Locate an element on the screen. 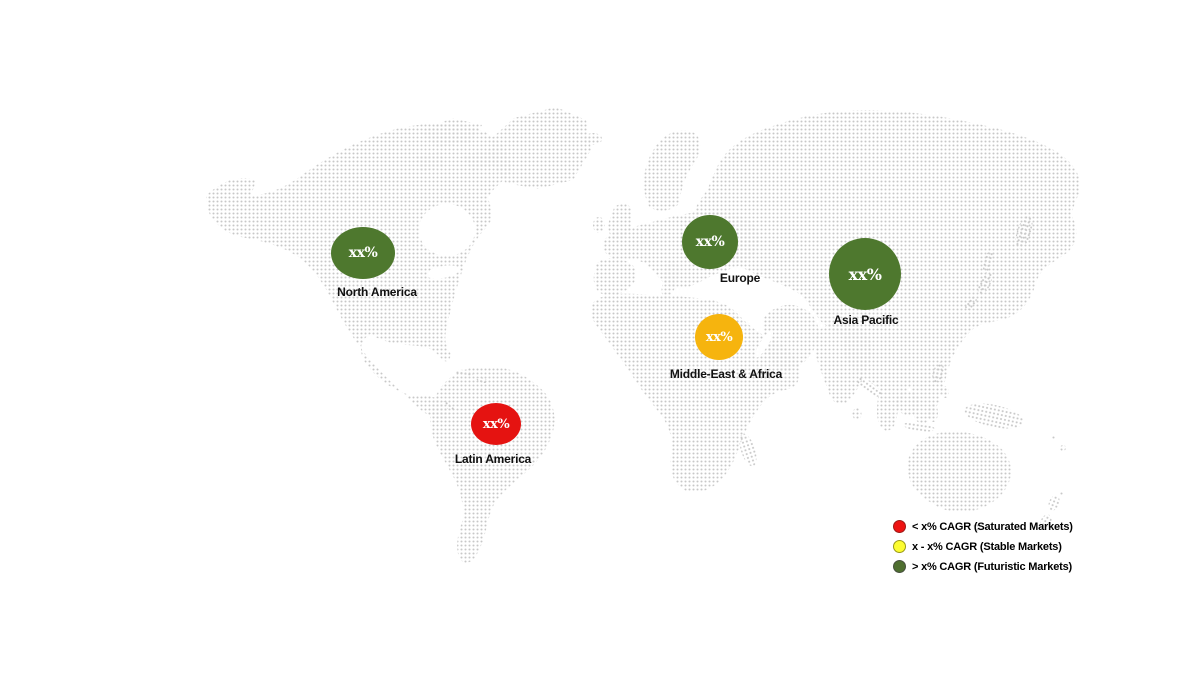 The height and width of the screenshot is (675, 1200). legend-item-futuristic: > x% CAGR (Futuristic Markets) is located at coordinates (983, 566).